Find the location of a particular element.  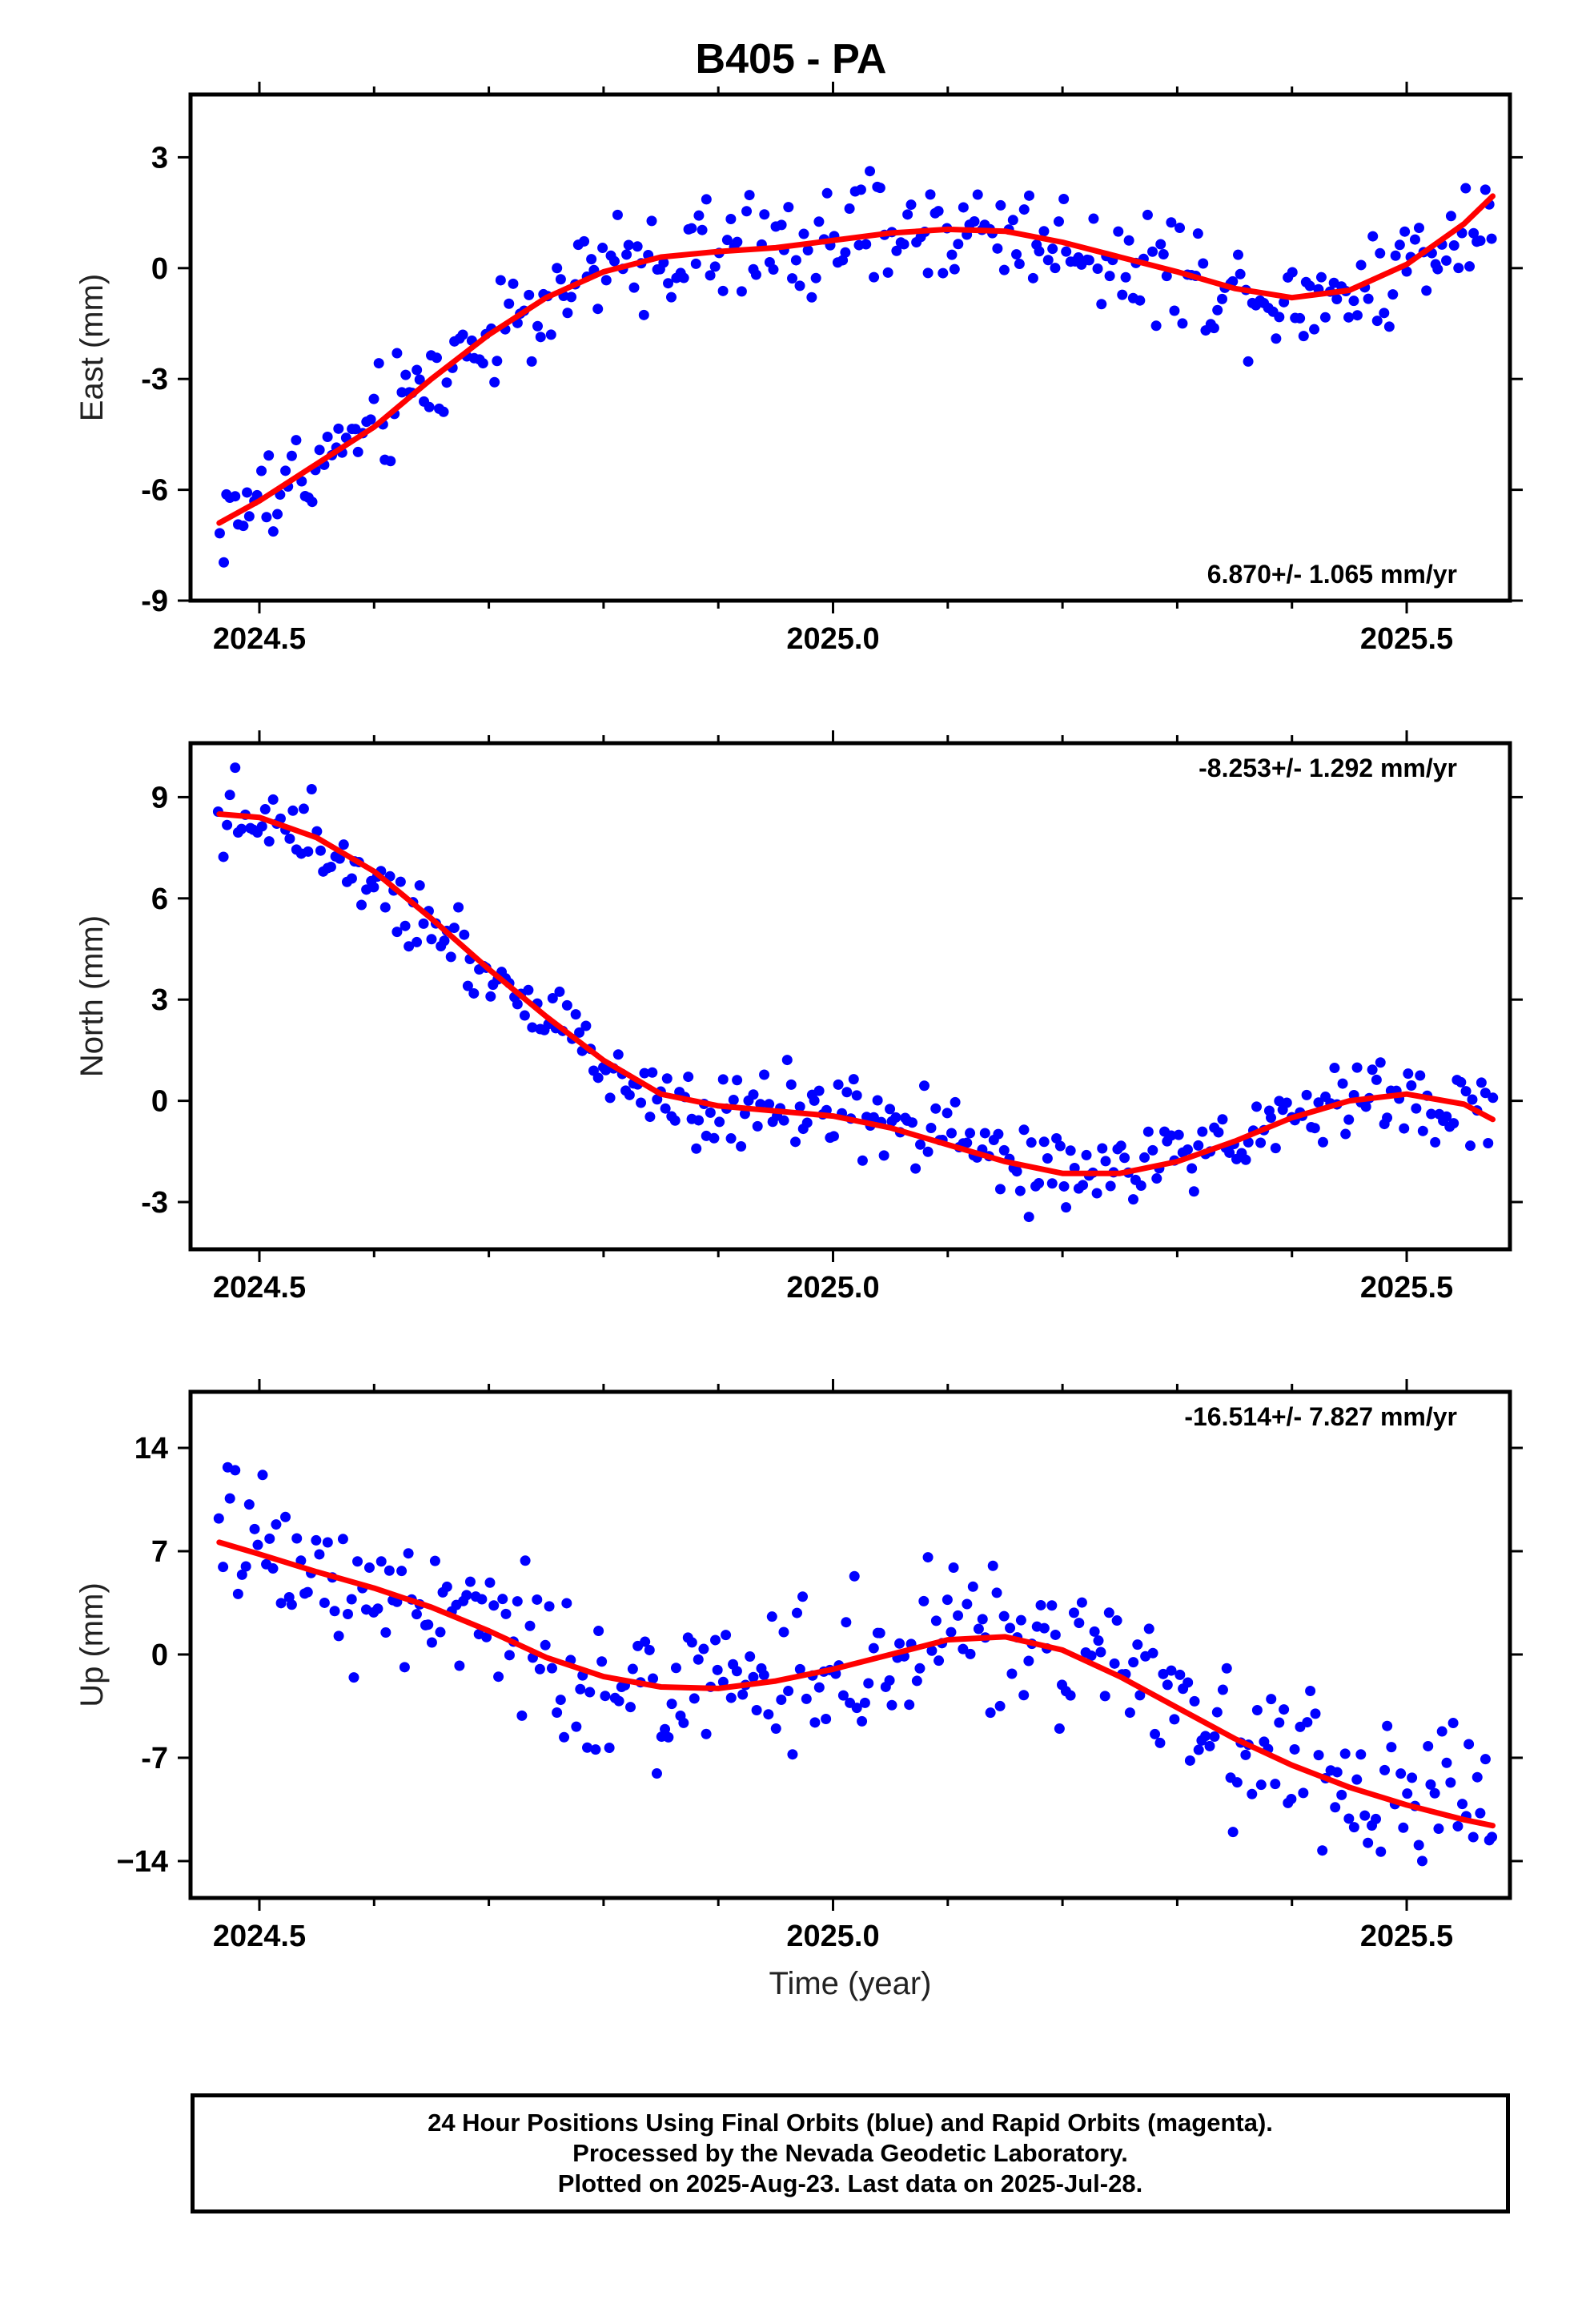

up-fit-curve is located at coordinates (856, 1684).